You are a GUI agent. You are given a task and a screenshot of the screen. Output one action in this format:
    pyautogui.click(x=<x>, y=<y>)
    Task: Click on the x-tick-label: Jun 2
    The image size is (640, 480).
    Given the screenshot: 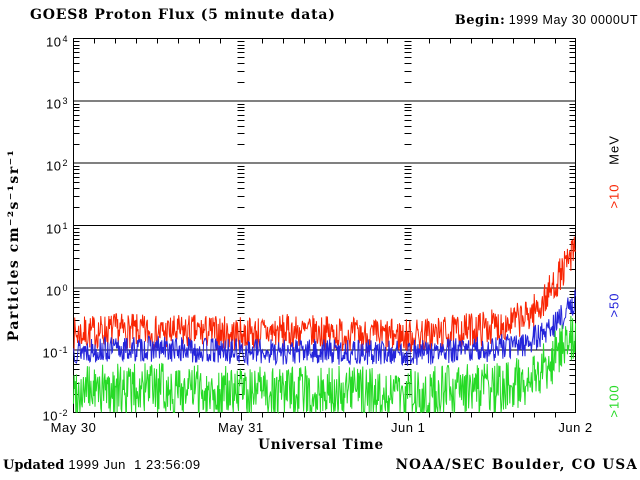 What is the action you would take?
    pyautogui.click(x=575, y=427)
    